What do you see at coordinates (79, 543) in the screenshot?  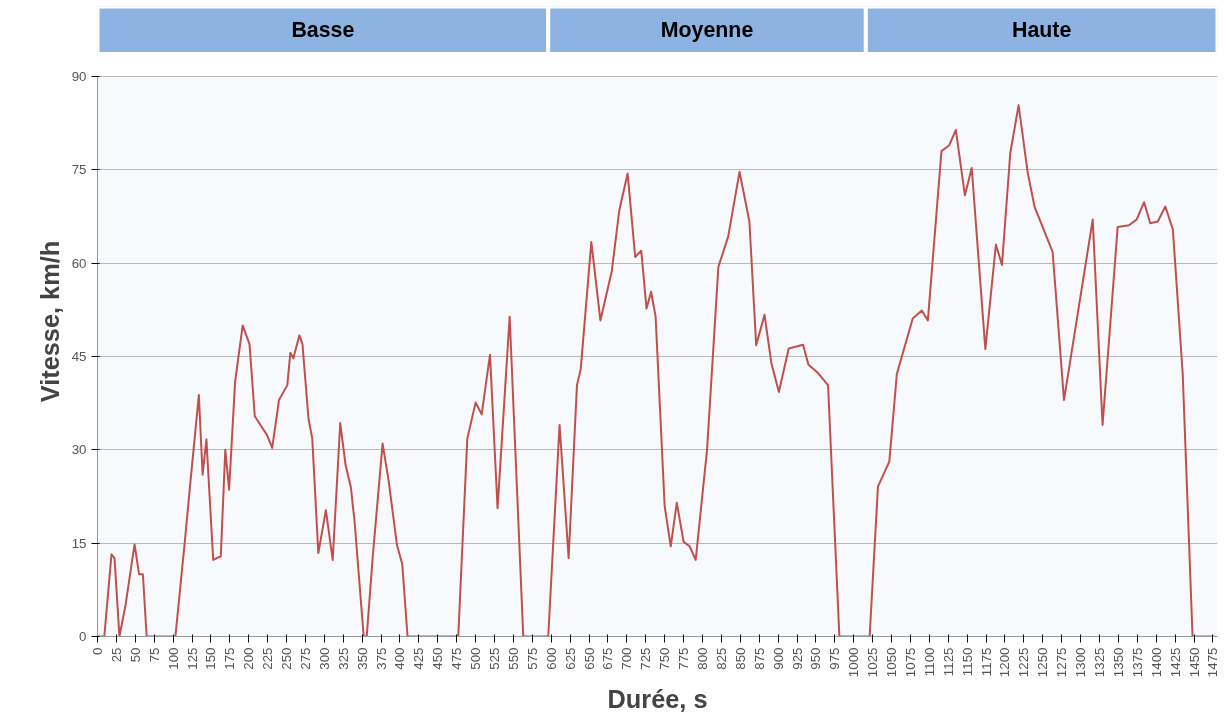 I see `y-tick-label: 15` at bounding box center [79, 543].